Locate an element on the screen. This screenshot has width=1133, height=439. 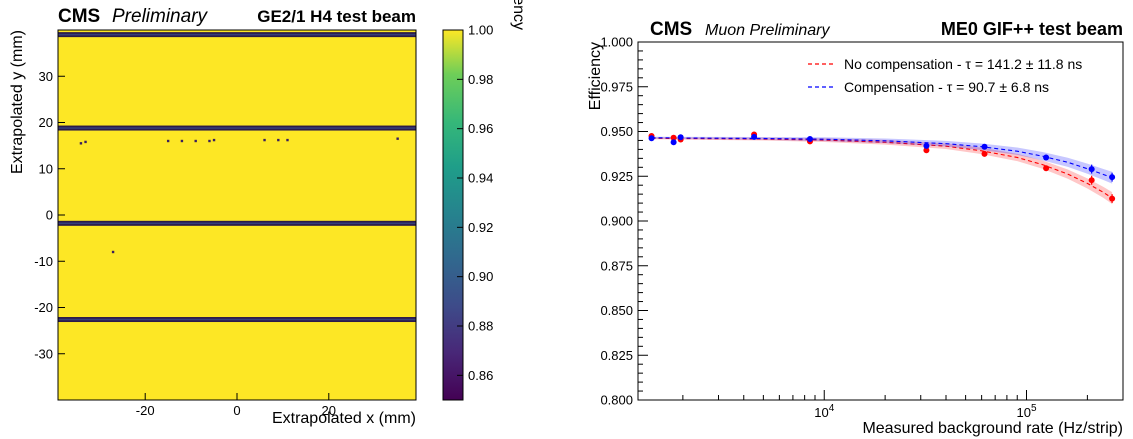
y-tick-label: 0.850 is located at coordinates (616, 310).